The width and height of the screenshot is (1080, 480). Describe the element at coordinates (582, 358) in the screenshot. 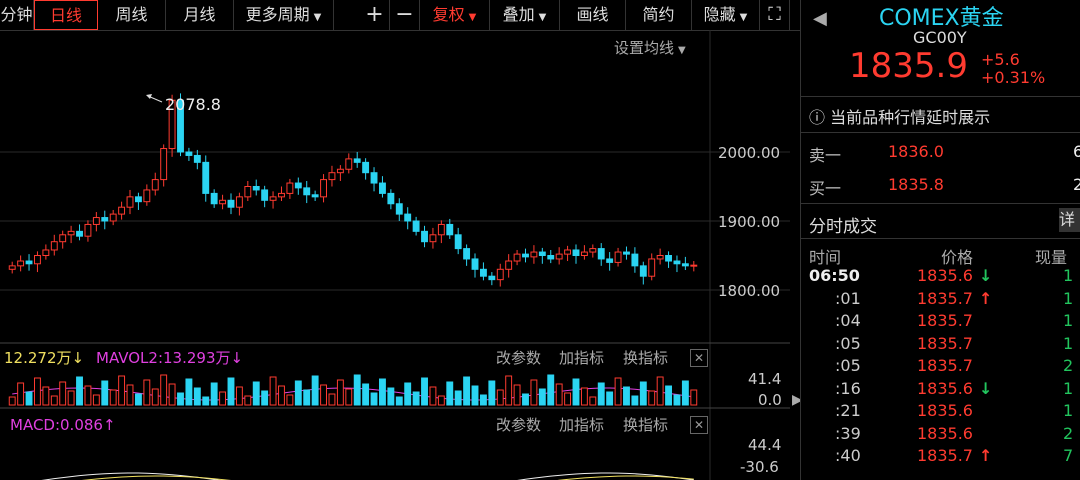

I see `vol-add-indicator-button: 加指标` at that location.